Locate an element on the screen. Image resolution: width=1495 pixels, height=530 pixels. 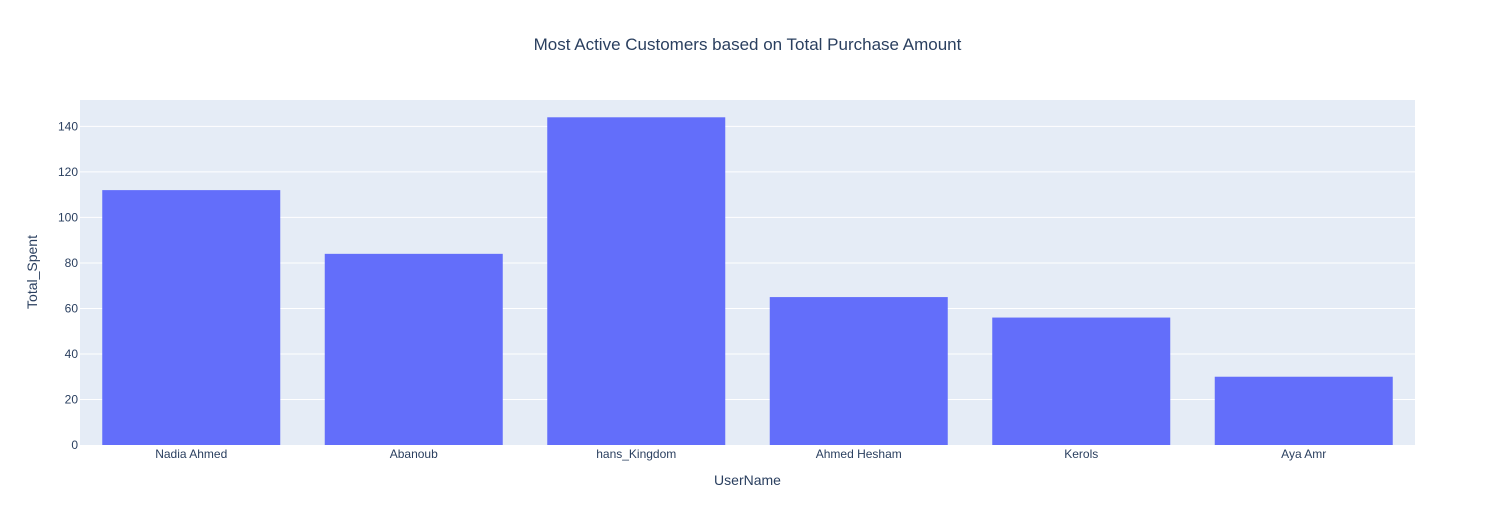
x-tick-label: Aya Amr is located at coordinates (1303, 454).